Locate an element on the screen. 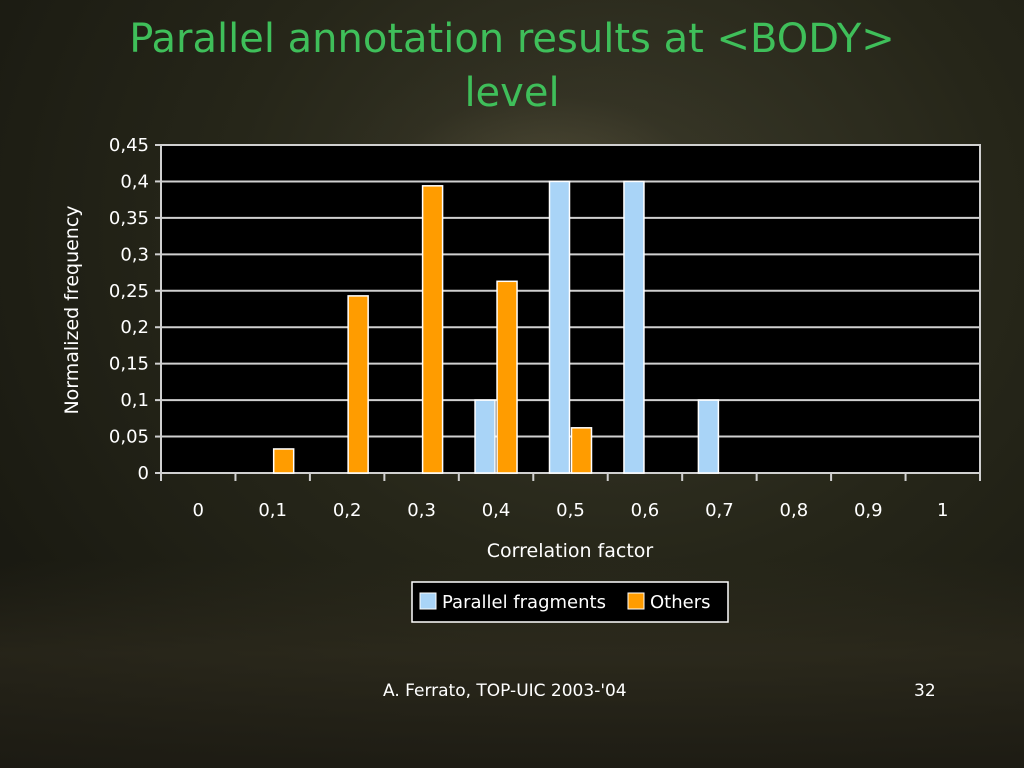  y-tick-label: 0,3 is located at coordinates (134, 254).